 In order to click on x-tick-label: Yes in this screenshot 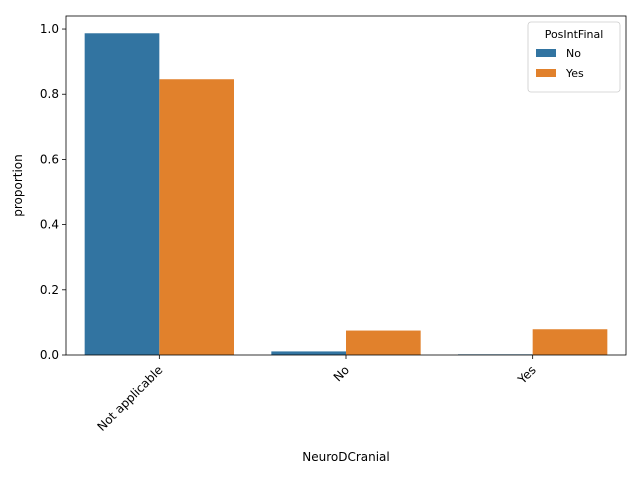, I will do `click(526, 375)`.